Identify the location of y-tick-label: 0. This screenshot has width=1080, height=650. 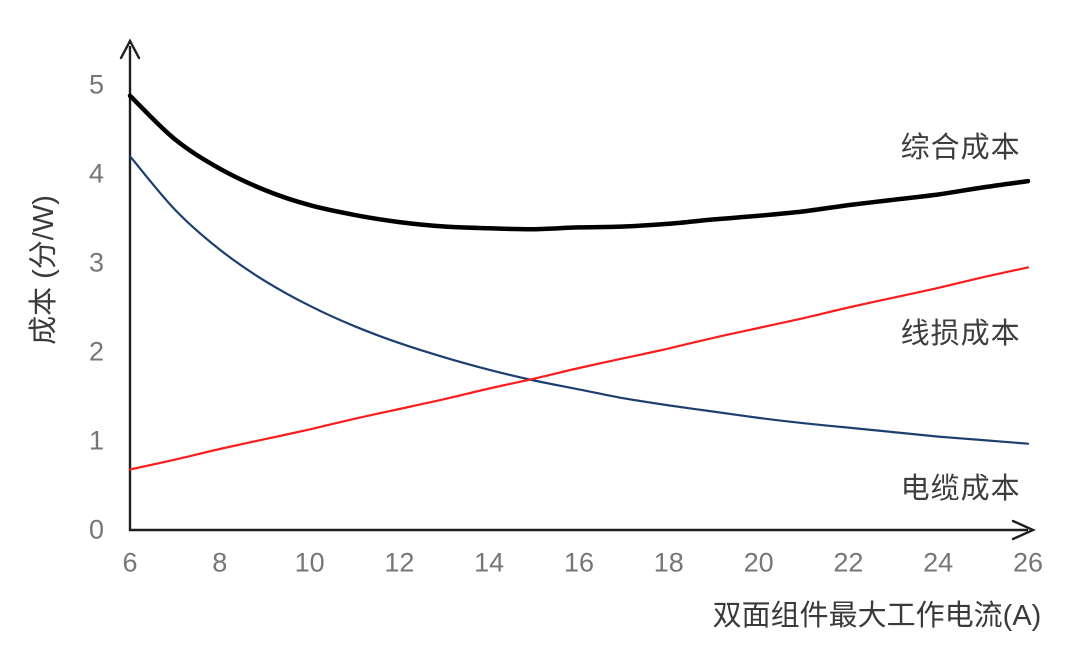
(96, 529).